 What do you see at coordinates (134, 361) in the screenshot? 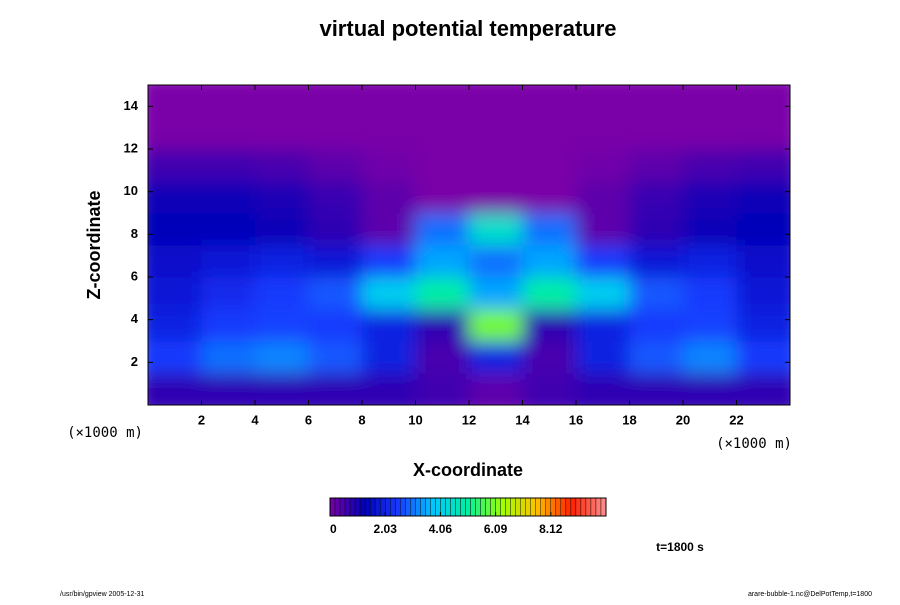
I see `y-tick-label: 2` at bounding box center [134, 361].